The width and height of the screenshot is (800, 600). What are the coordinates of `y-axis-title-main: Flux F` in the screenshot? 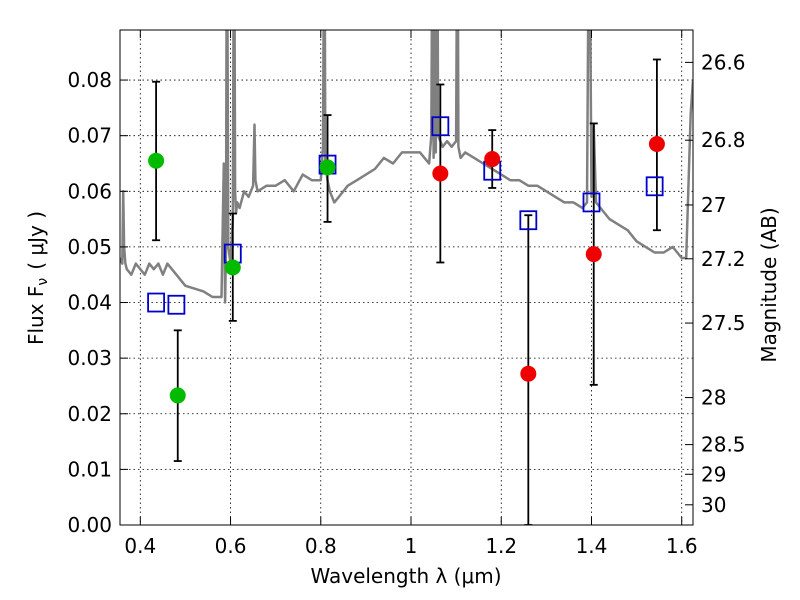 It's located at (36, 315).